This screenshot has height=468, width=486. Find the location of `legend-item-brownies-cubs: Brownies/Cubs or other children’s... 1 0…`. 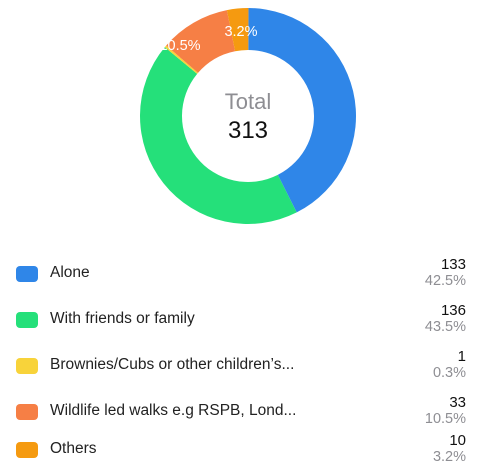

legend-item-brownies-cubs: Brownies/Cubs or other children’s... 1 0… is located at coordinates (243, 364).